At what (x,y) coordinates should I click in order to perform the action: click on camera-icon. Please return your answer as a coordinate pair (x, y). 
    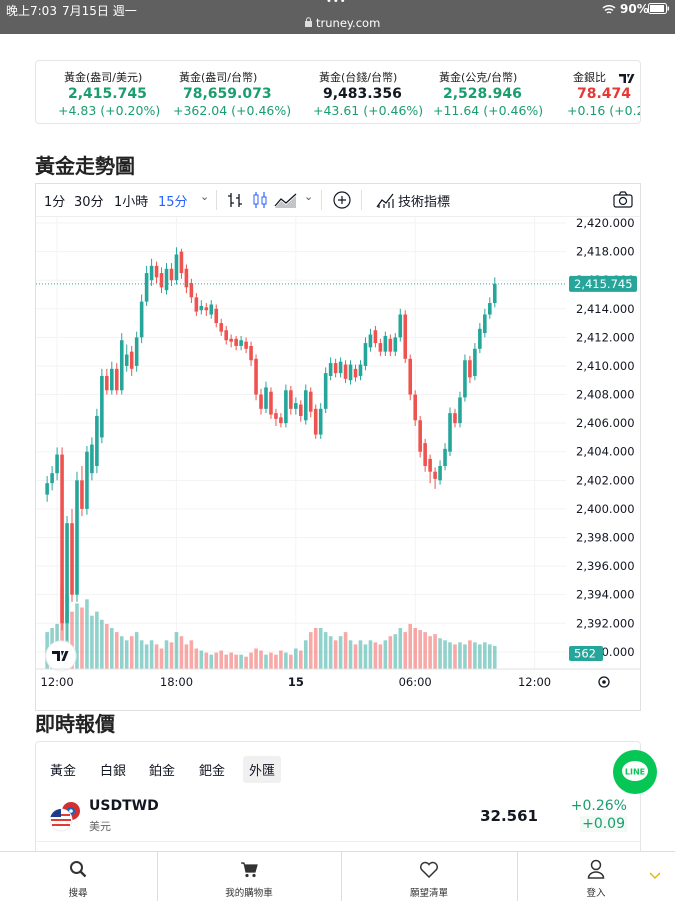
    Looking at the image, I should click on (623, 200).